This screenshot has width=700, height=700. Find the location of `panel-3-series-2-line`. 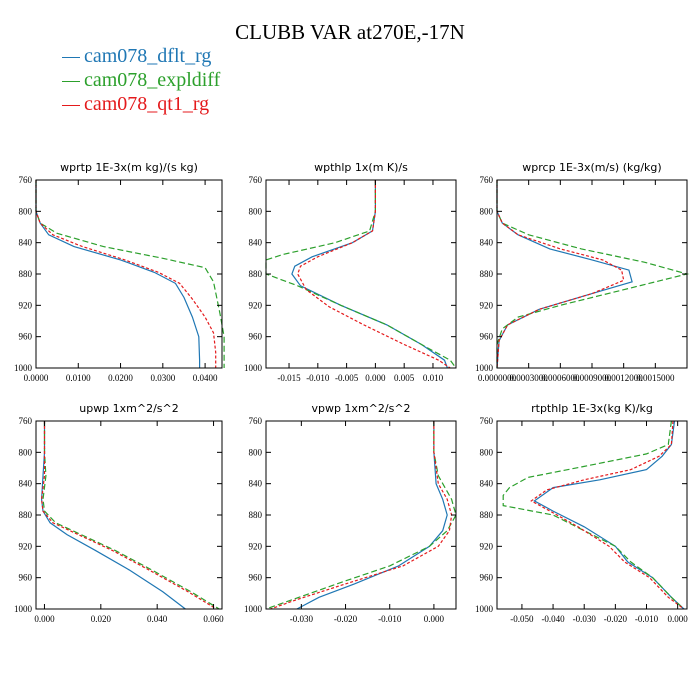

panel-3-series-2-line is located at coordinates (593, 274).